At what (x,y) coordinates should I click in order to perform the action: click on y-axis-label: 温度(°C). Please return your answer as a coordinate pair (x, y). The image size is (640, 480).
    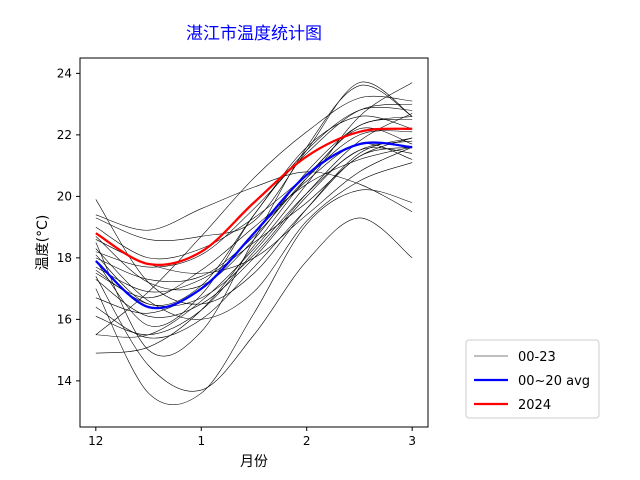
    Looking at the image, I should click on (43, 243).